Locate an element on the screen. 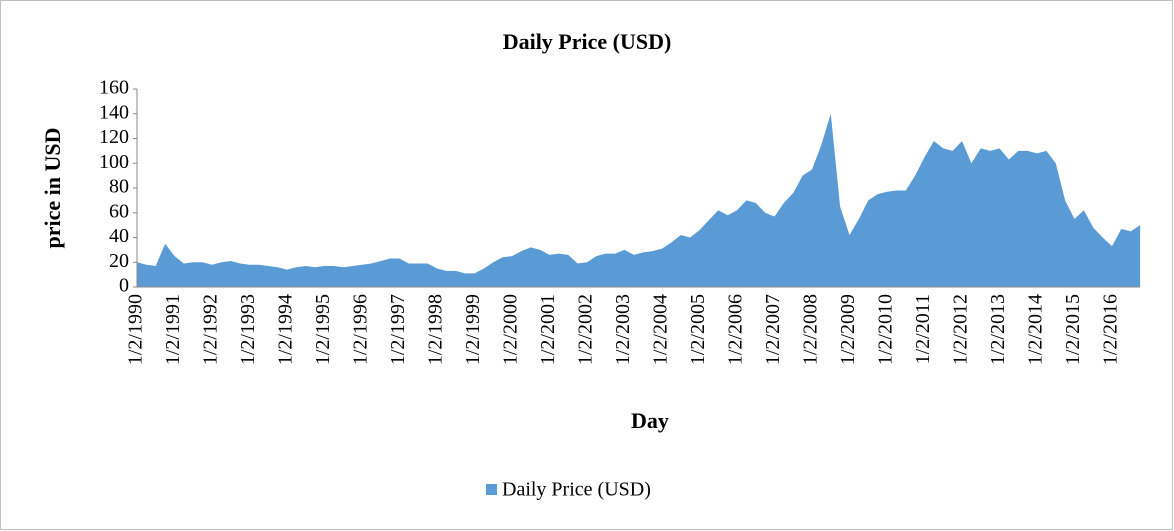 This screenshot has width=1174, height=531. x-tick-label: 1/2/2012 is located at coordinates (961, 329).